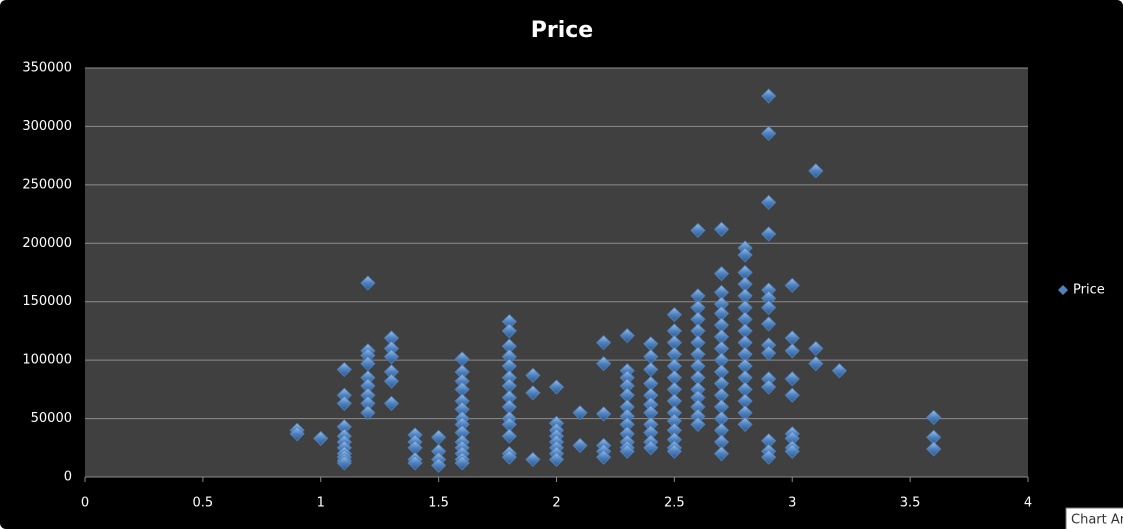  I want to click on x-tick-label: 1, so click(321, 503).